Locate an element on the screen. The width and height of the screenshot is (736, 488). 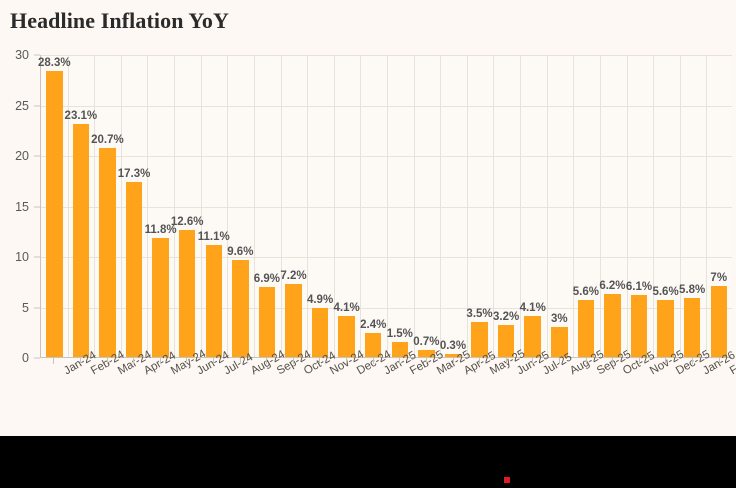
bar-cell: 28.3% is located at coordinates (54, 206).